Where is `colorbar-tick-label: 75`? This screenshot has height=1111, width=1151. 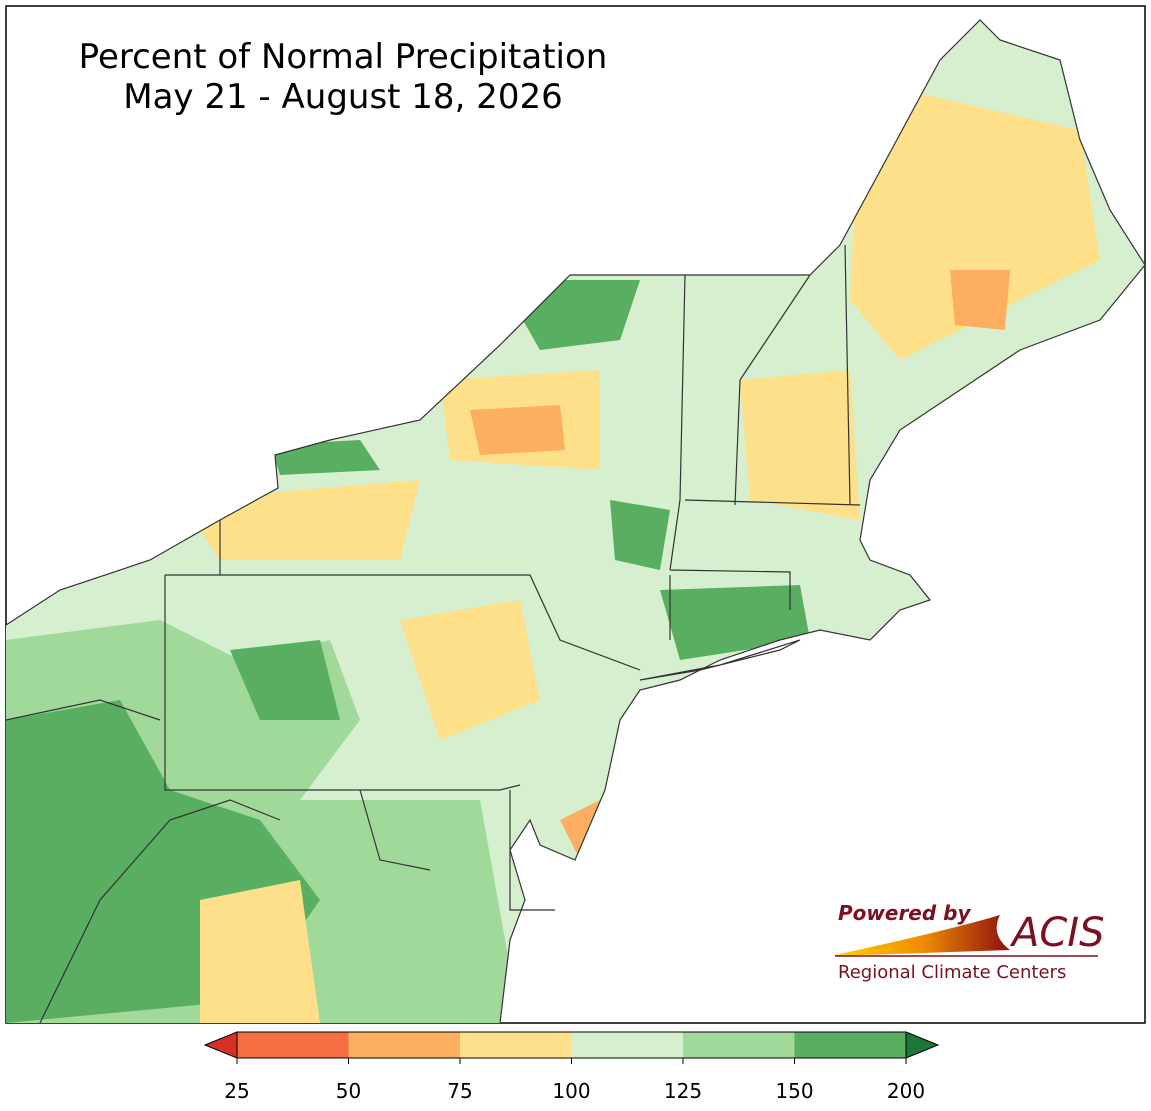 colorbar-tick-label: 75 is located at coordinates (459, 1091).